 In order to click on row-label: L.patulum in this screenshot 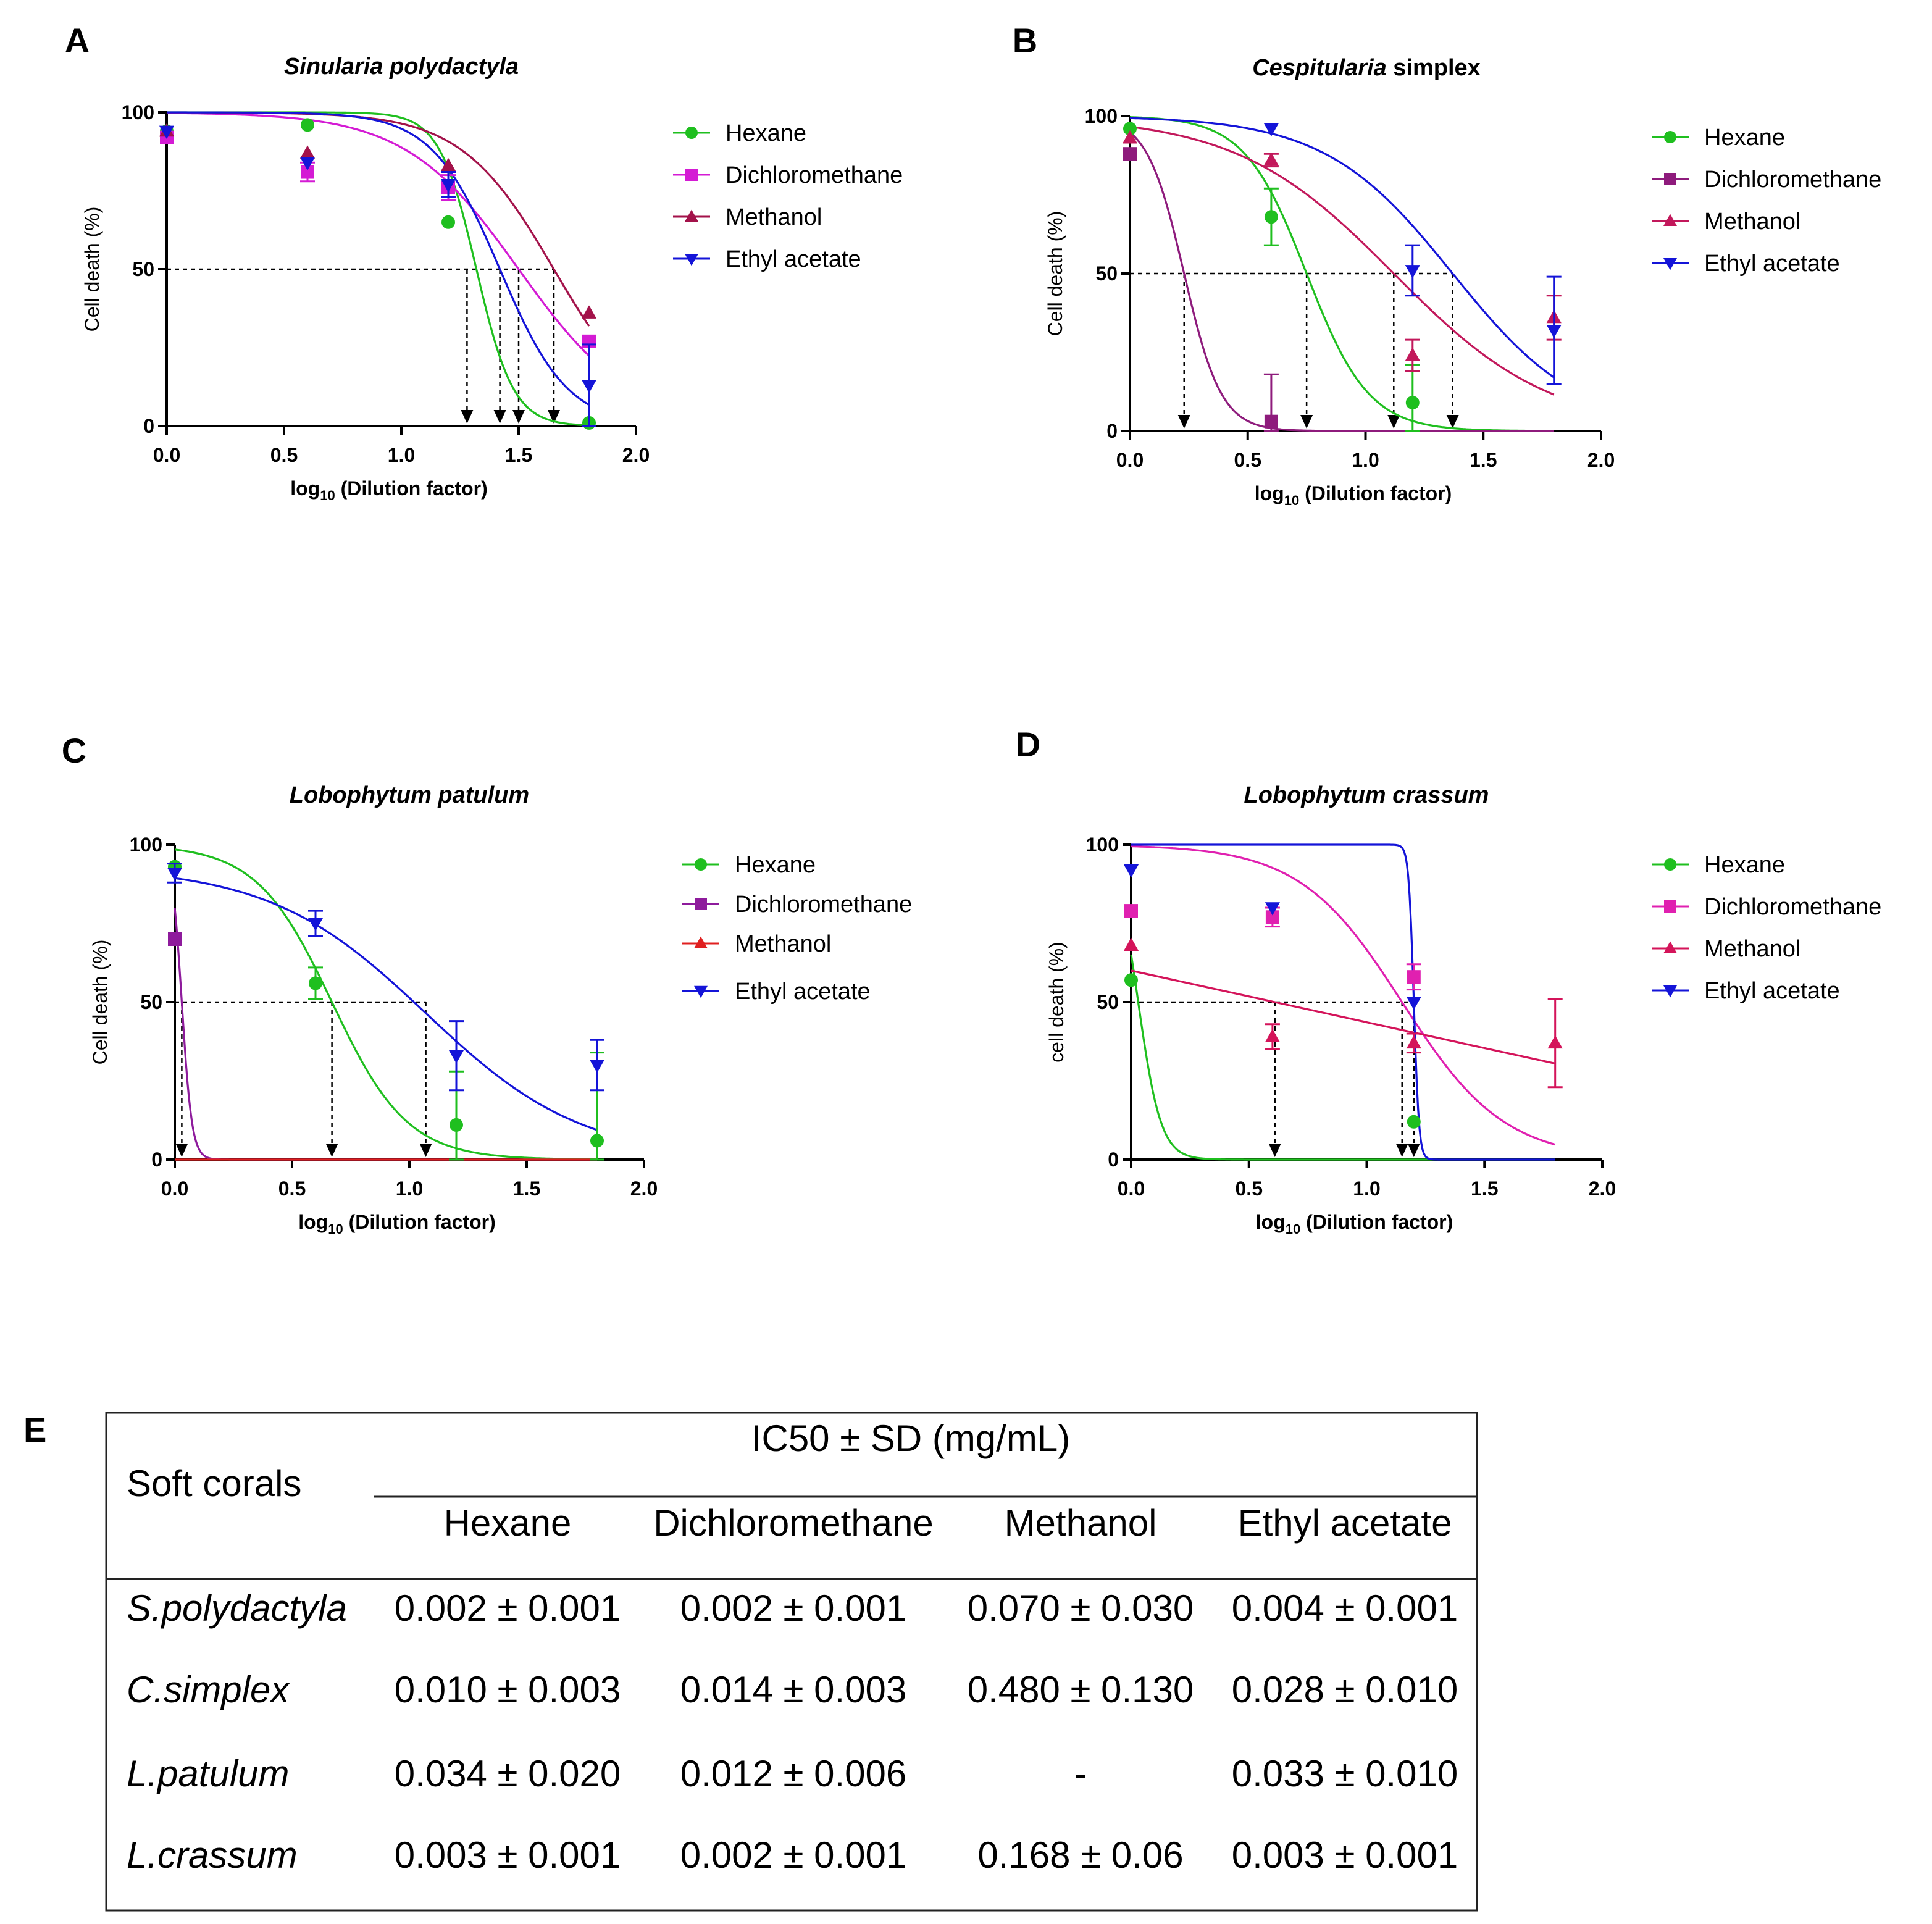, I will do `click(209, 1773)`.